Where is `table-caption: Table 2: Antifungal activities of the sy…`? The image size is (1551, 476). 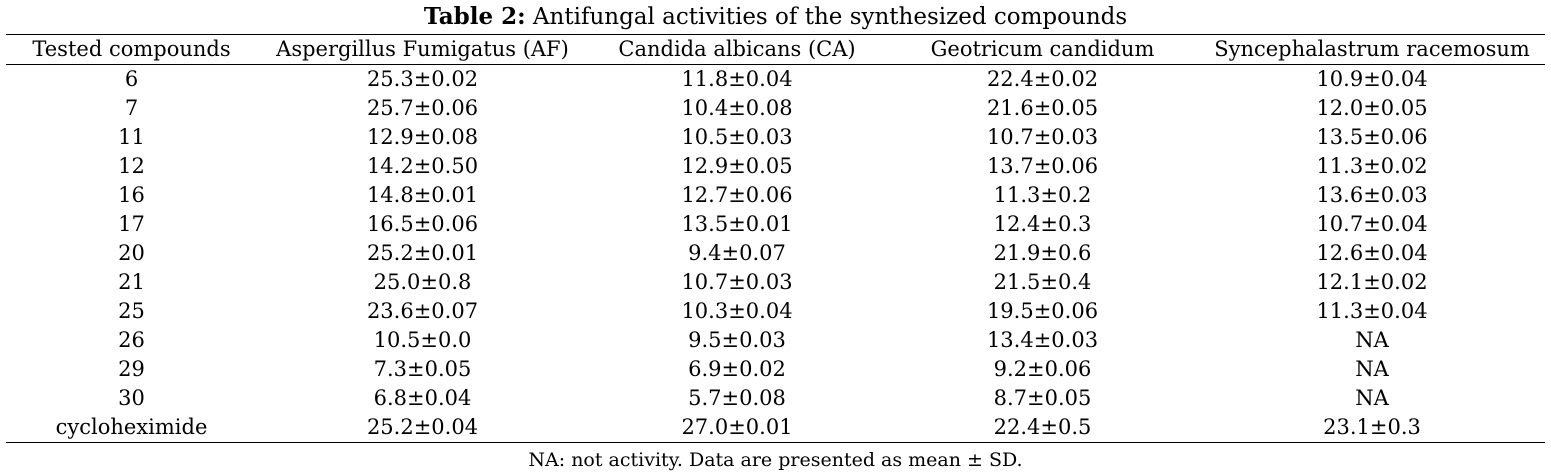
table-caption: Table 2: Antifungal activities of the sy… is located at coordinates (775, 17).